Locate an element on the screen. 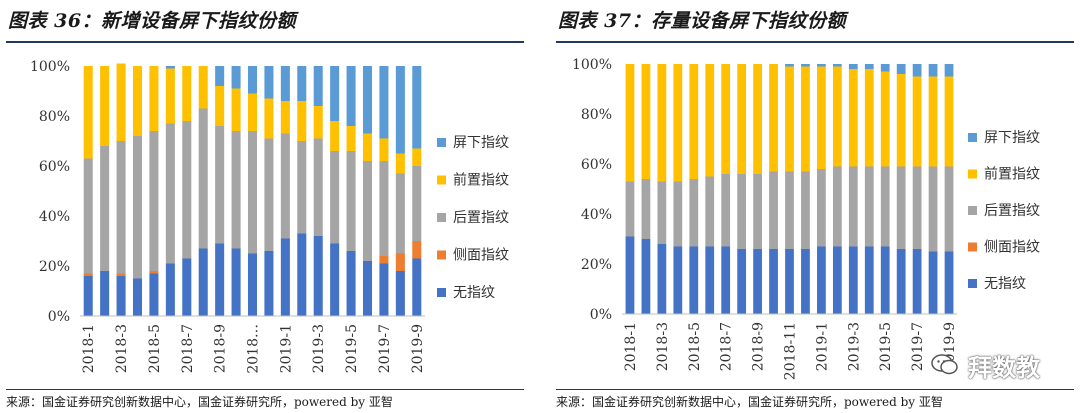  chart-title: 图表 36：新增设备屏下指纹份额 is located at coordinates (152, 21).